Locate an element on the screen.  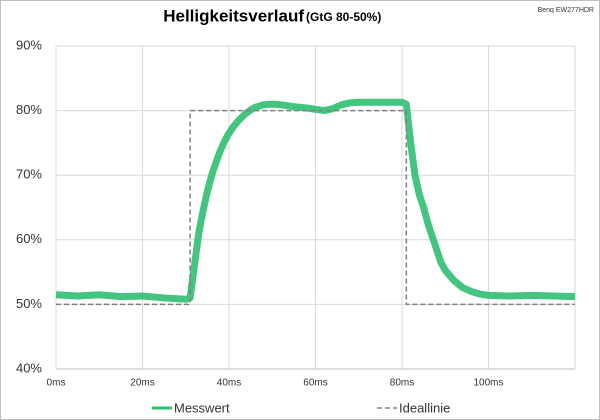
x-tick-label: 20ms is located at coordinates (142, 383).